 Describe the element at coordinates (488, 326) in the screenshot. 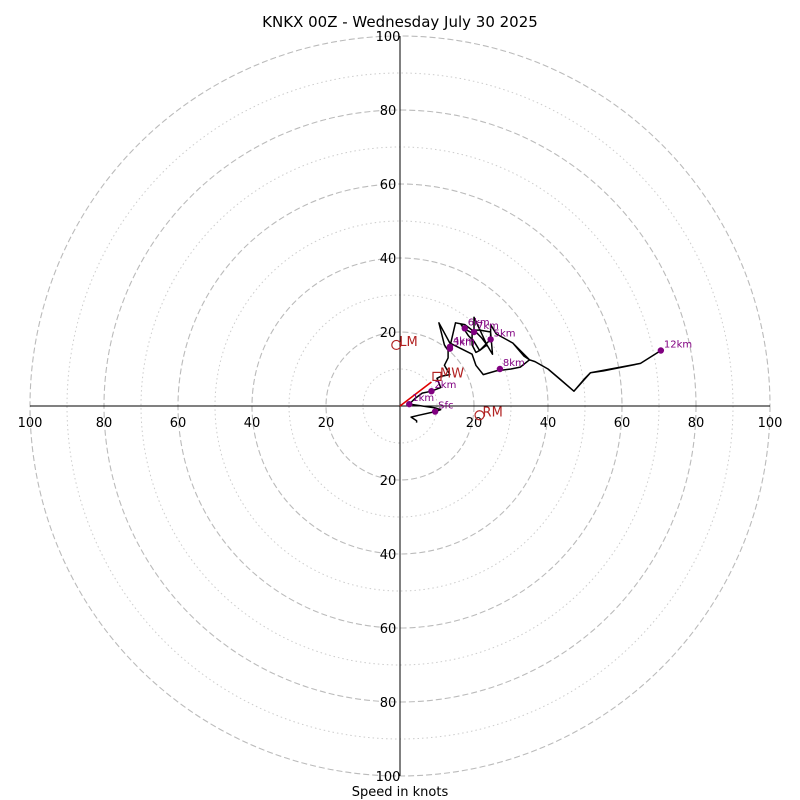

I see `height-label-7km: 7km` at that location.